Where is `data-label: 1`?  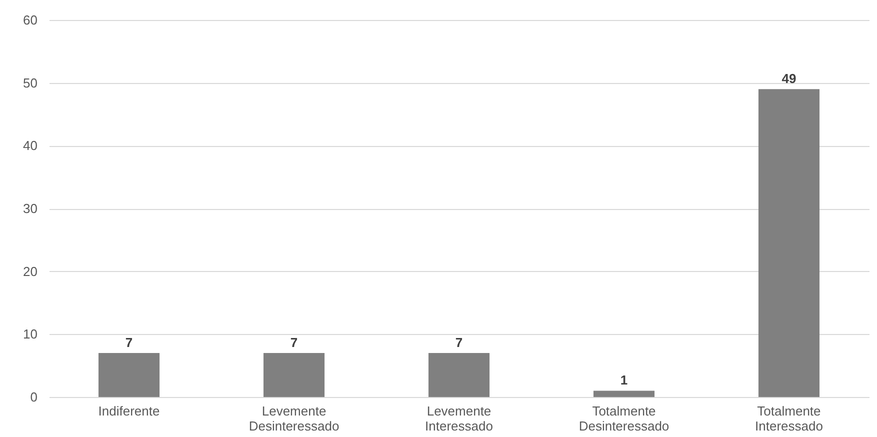
data-label: 1 is located at coordinates (624, 380).